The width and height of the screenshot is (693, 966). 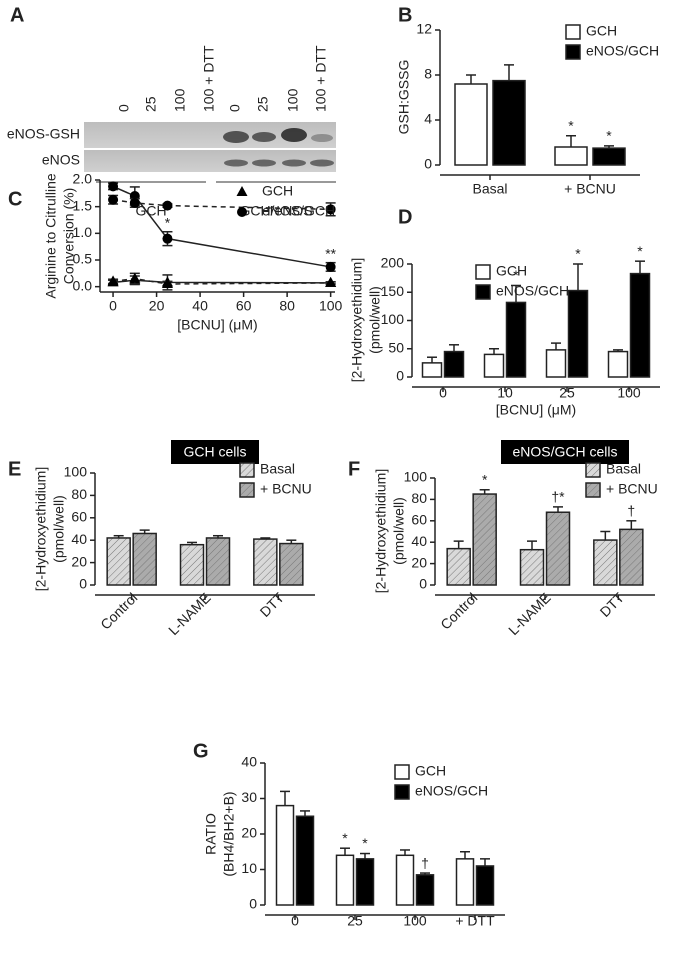 I want to click on y-axis-label: Arginine to Citrulline, so click(x=51, y=235).